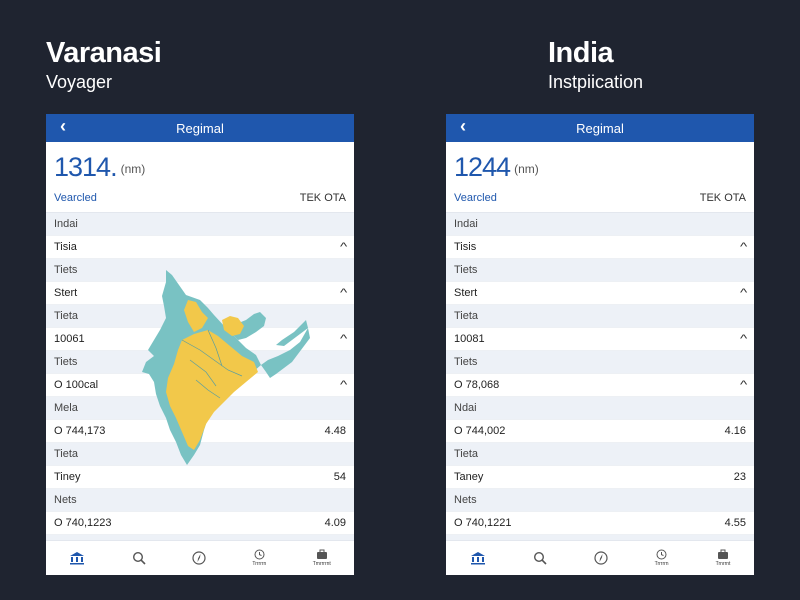 Image resolution: width=800 pixels, height=600 pixels. I want to click on right-heading: India Instpiication, so click(595, 65).